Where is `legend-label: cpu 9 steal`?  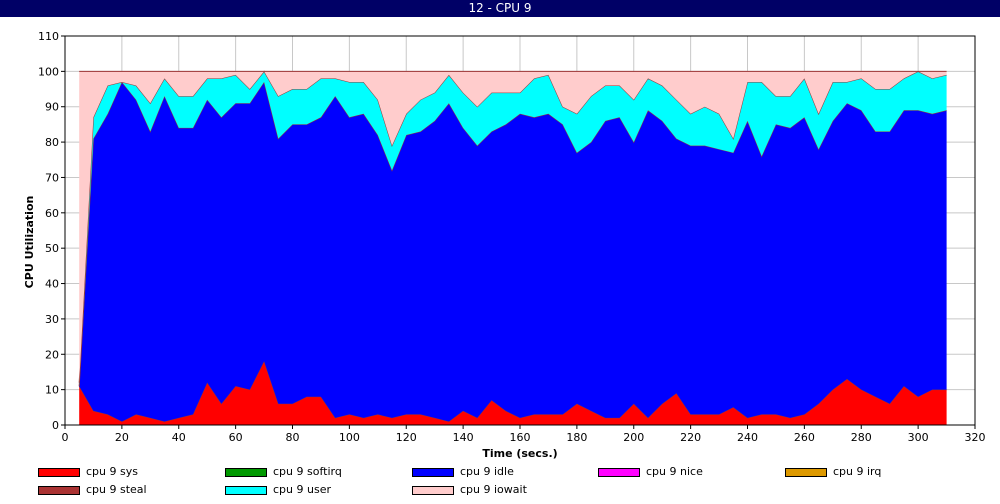 legend-label: cpu 9 steal is located at coordinates (116, 489).